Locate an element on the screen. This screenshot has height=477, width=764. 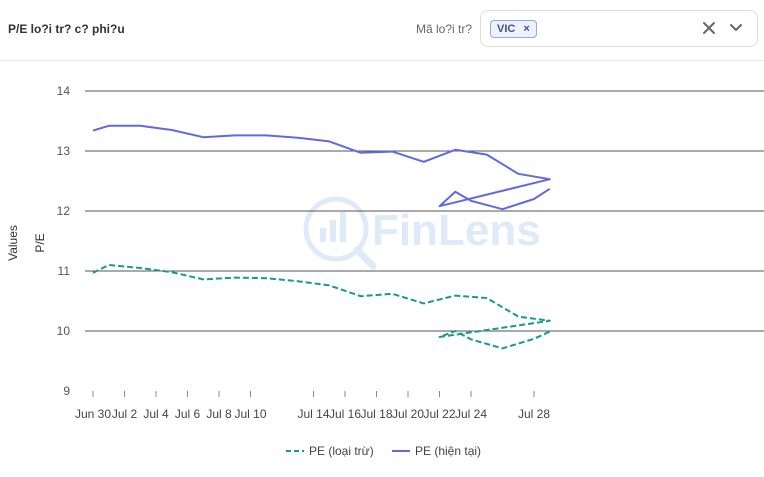
x-tick-label: Jul 10 is located at coordinates (250, 414).